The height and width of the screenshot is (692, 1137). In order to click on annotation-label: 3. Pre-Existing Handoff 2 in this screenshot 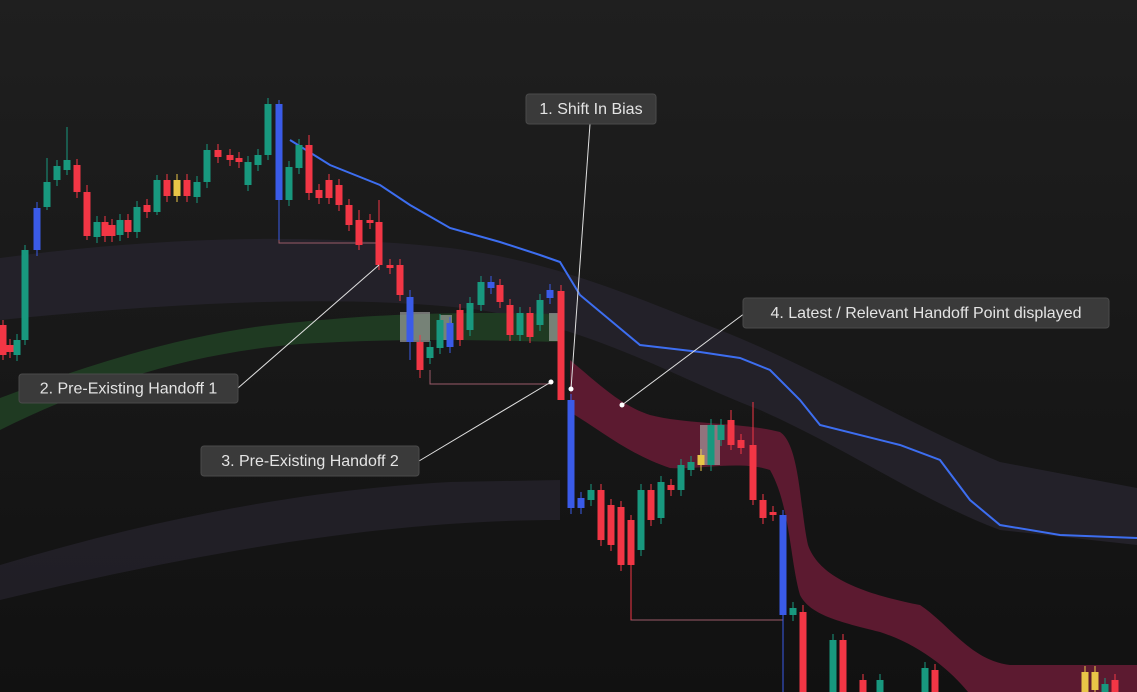, I will do `click(310, 461)`.